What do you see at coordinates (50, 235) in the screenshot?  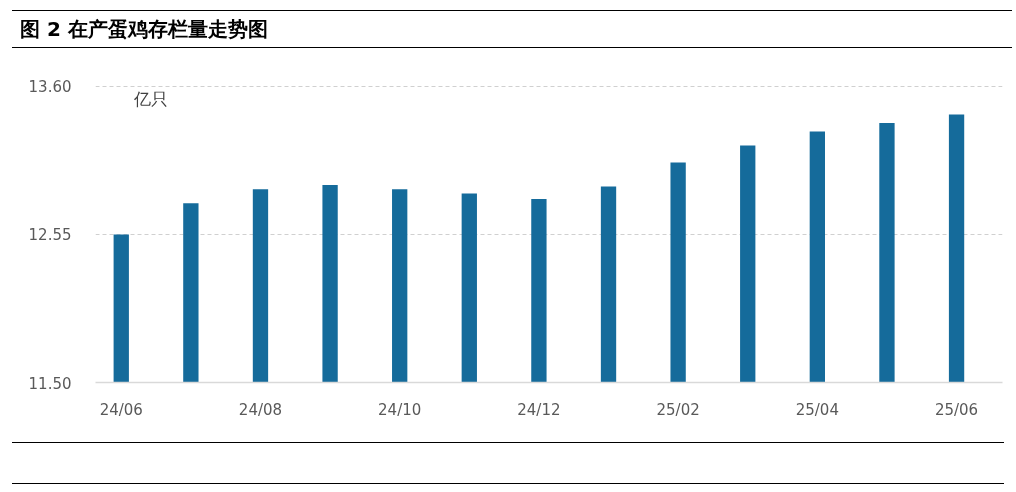 I see `y-tick-label: 12.55` at bounding box center [50, 235].